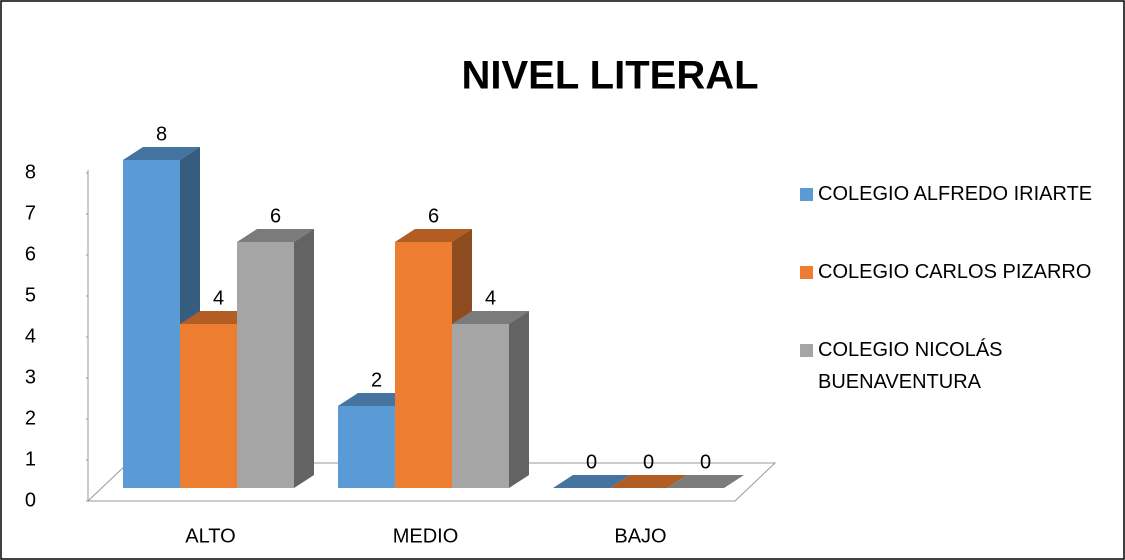  What do you see at coordinates (30, 418) in the screenshot?
I see `y-tick-label: 2` at bounding box center [30, 418].